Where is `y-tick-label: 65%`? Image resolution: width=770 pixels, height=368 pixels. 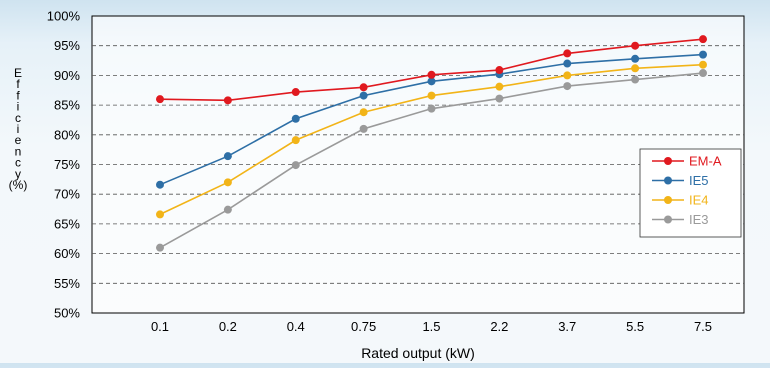
y-tick-label: 65% is located at coordinates (67, 223).